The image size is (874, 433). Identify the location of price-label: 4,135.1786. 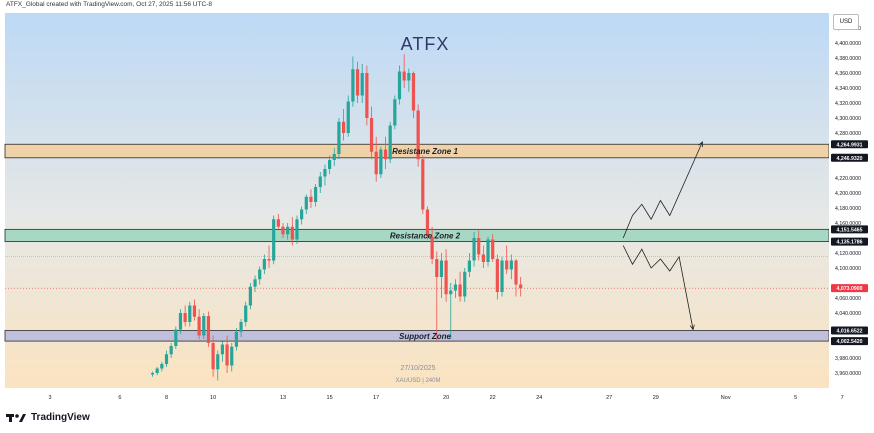
(850, 243).